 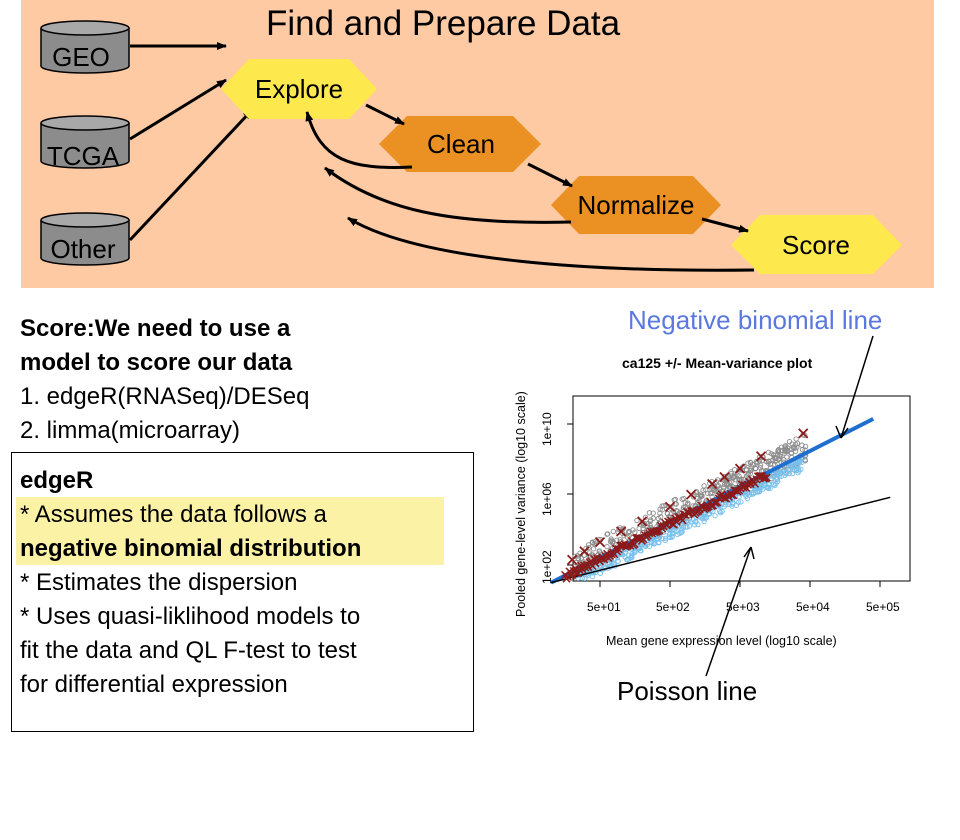 I want to click on plot-x-axis-label: Mean gene expression level (log10 scale), so click(x=721, y=641).